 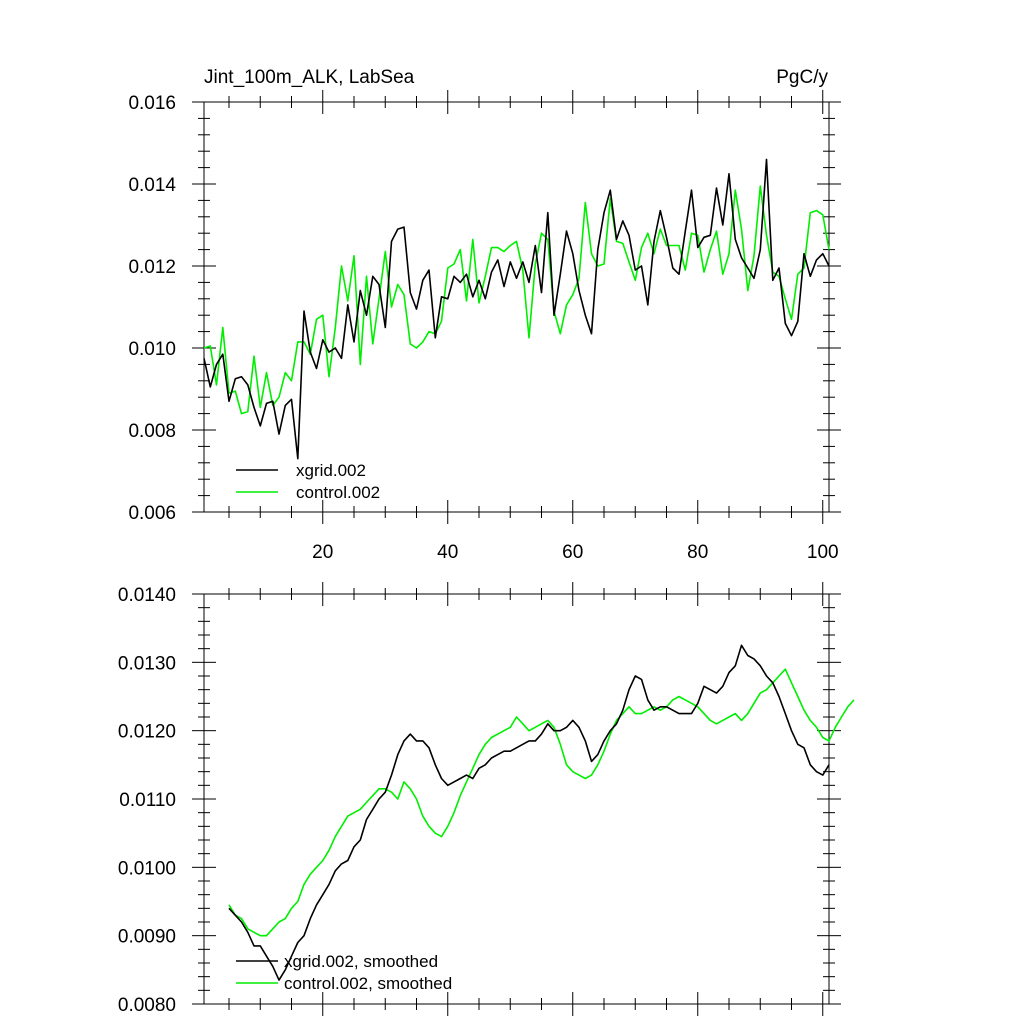 What do you see at coordinates (147, 1005) in the screenshot?
I see `y-tick-label: 0.0080` at bounding box center [147, 1005].